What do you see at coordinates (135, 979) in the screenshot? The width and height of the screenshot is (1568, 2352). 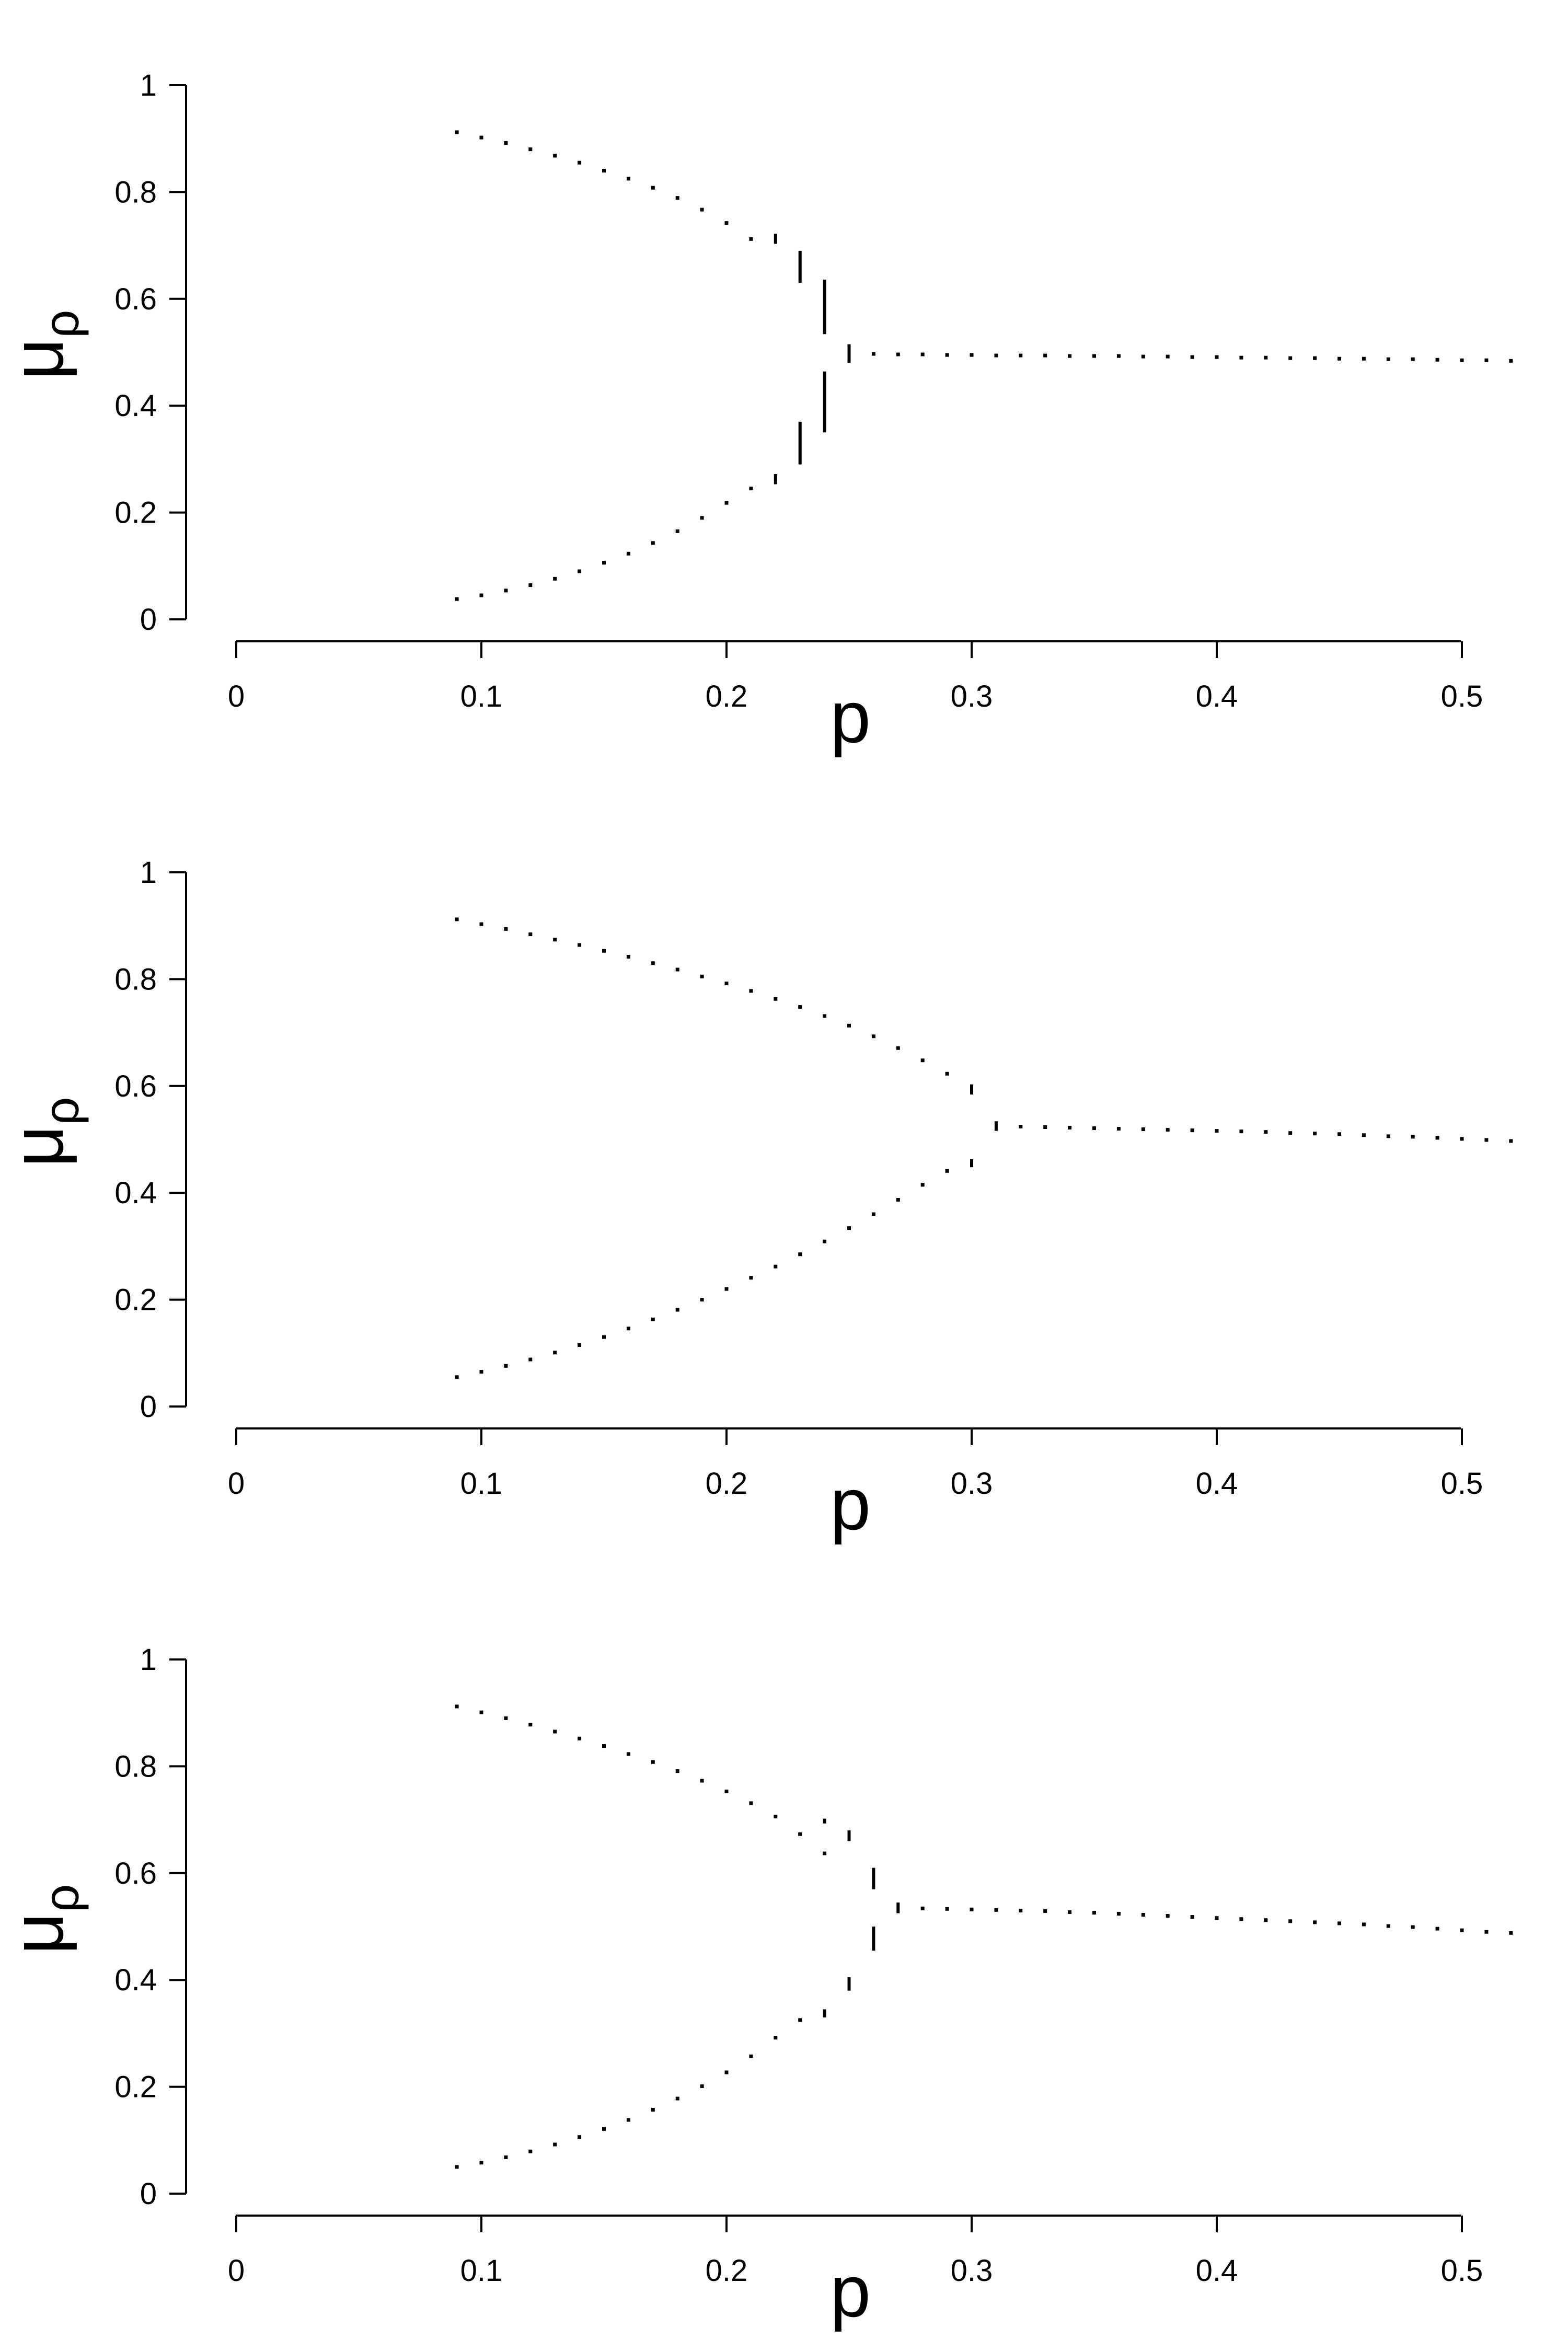 I see `y-tick-label: 0.8` at bounding box center [135, 979].